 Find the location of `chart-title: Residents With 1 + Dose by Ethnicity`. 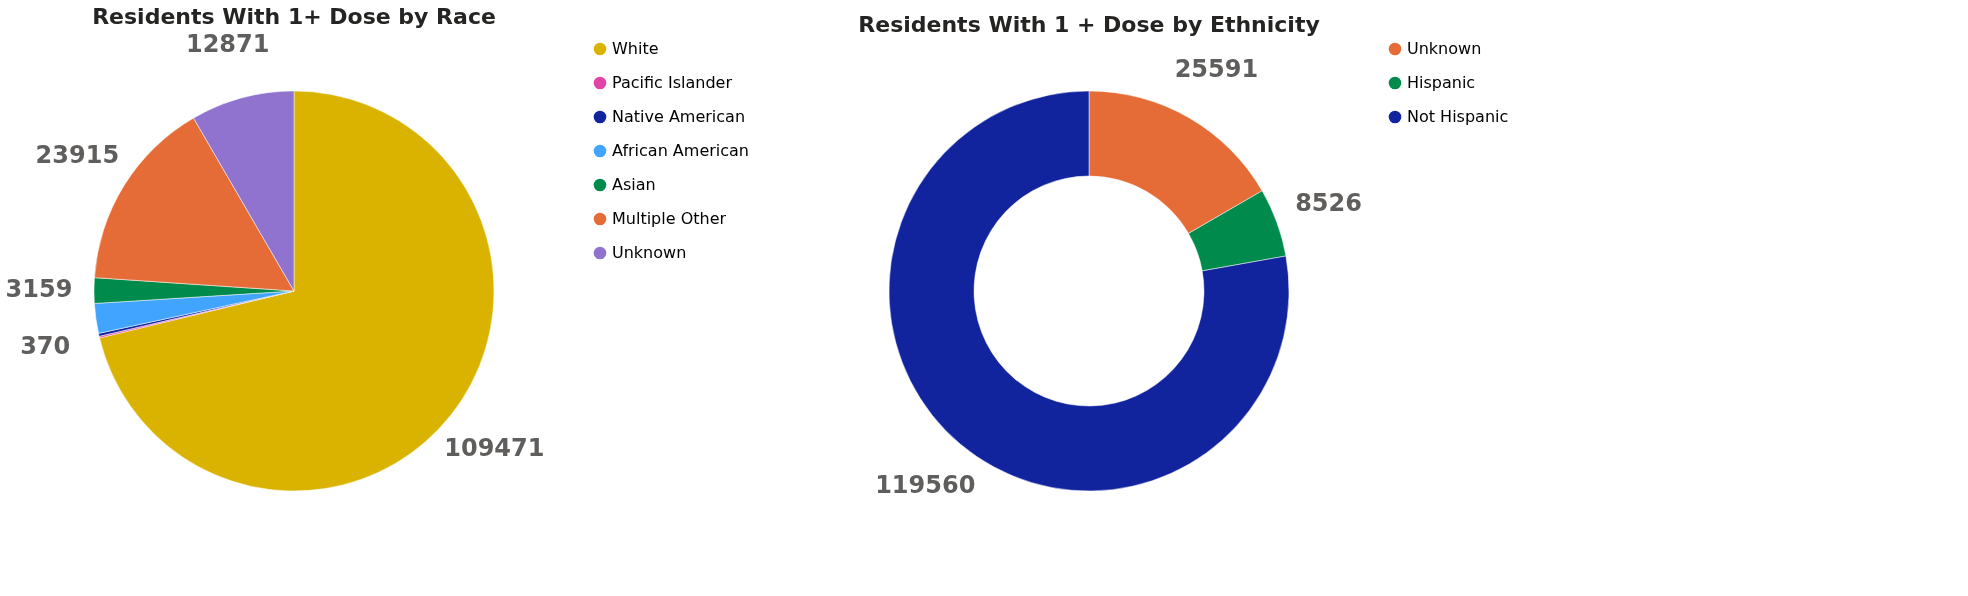

chart-title: Residents With 1 + Dose by Ethnicity is located at coordinates (1089, 24).